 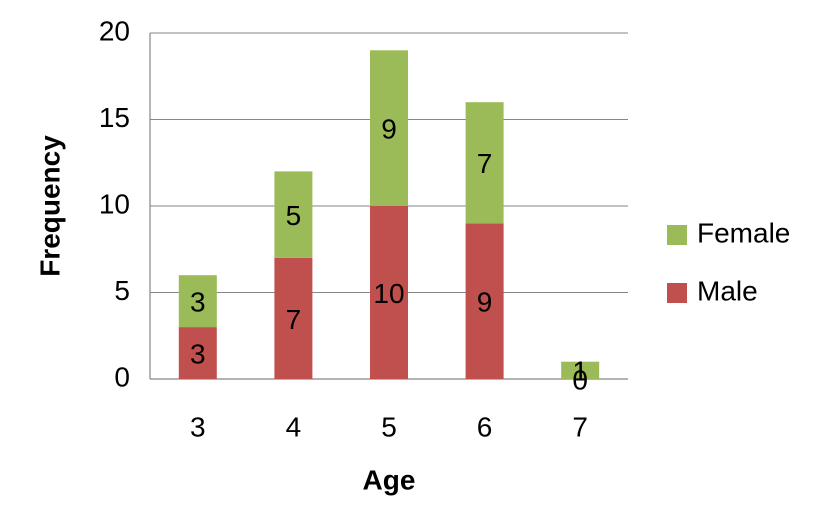 I want to click on y-tick-label: 0, so click(x=122, y=376).